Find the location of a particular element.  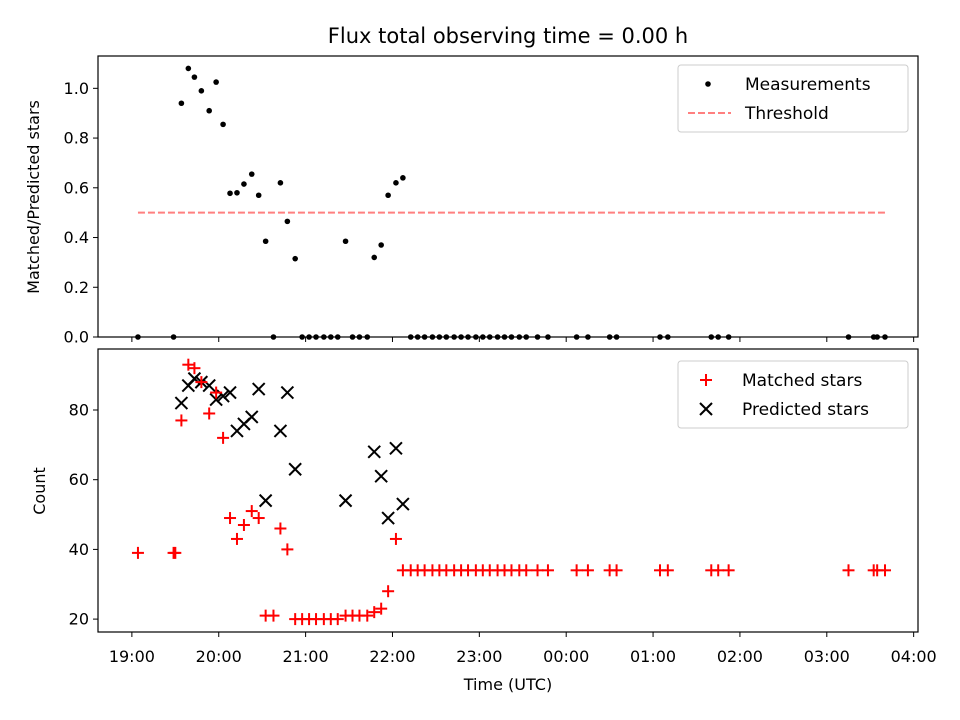

bottom-legend-box is located at coordinates (793, 394).